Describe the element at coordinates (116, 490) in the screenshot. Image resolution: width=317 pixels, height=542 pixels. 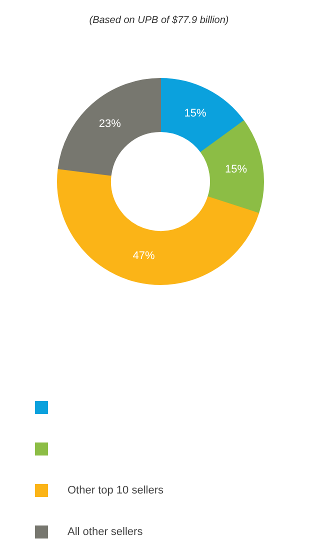
I see `legend-label: Other top 10 sellers` at that location.